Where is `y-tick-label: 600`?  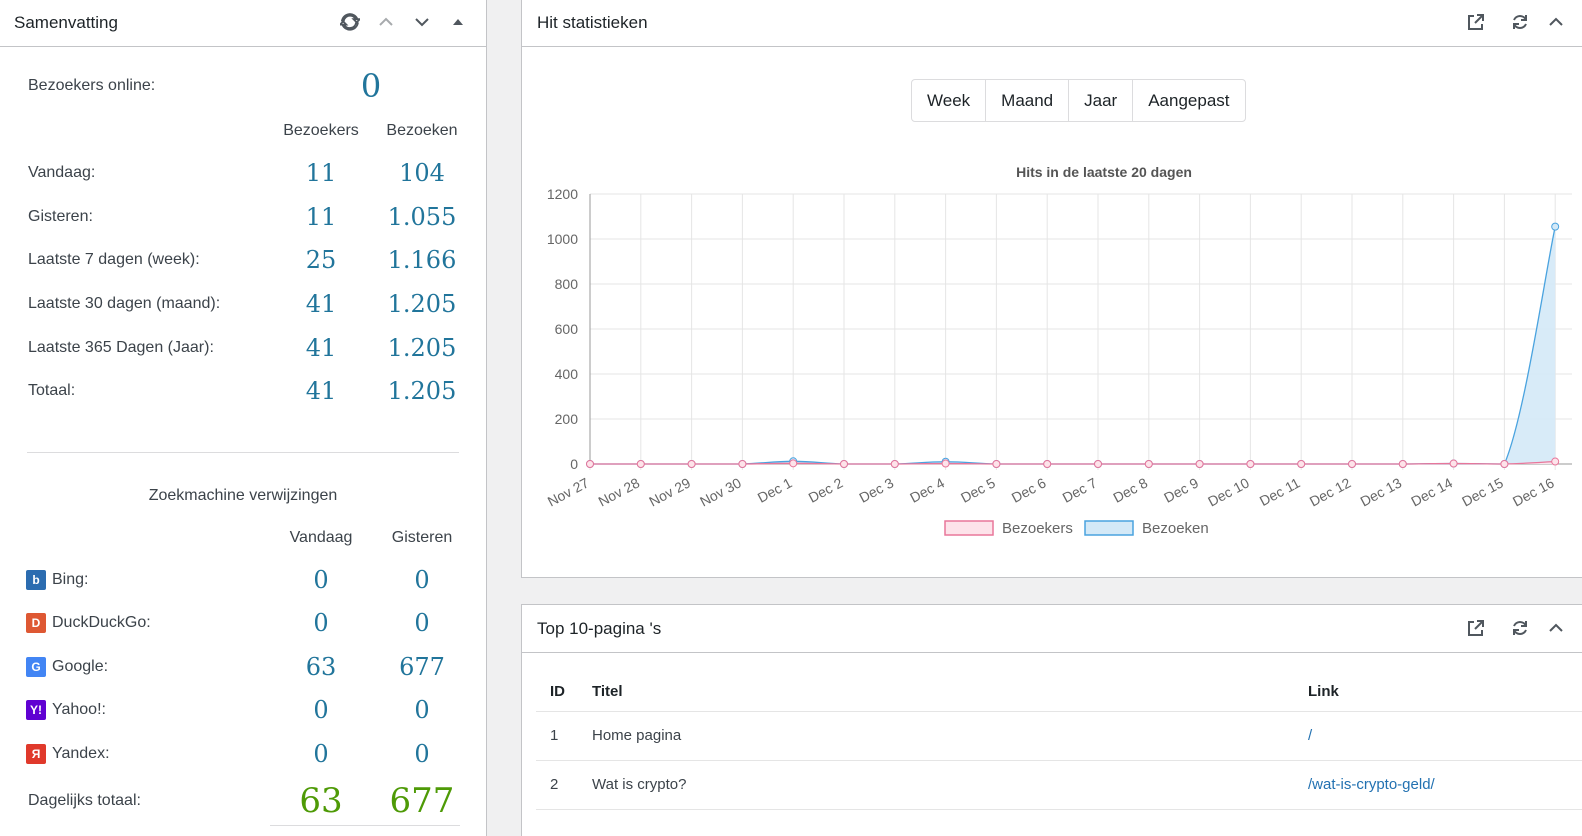 y-tick-label: 600 is located at coordinates (567, 329).